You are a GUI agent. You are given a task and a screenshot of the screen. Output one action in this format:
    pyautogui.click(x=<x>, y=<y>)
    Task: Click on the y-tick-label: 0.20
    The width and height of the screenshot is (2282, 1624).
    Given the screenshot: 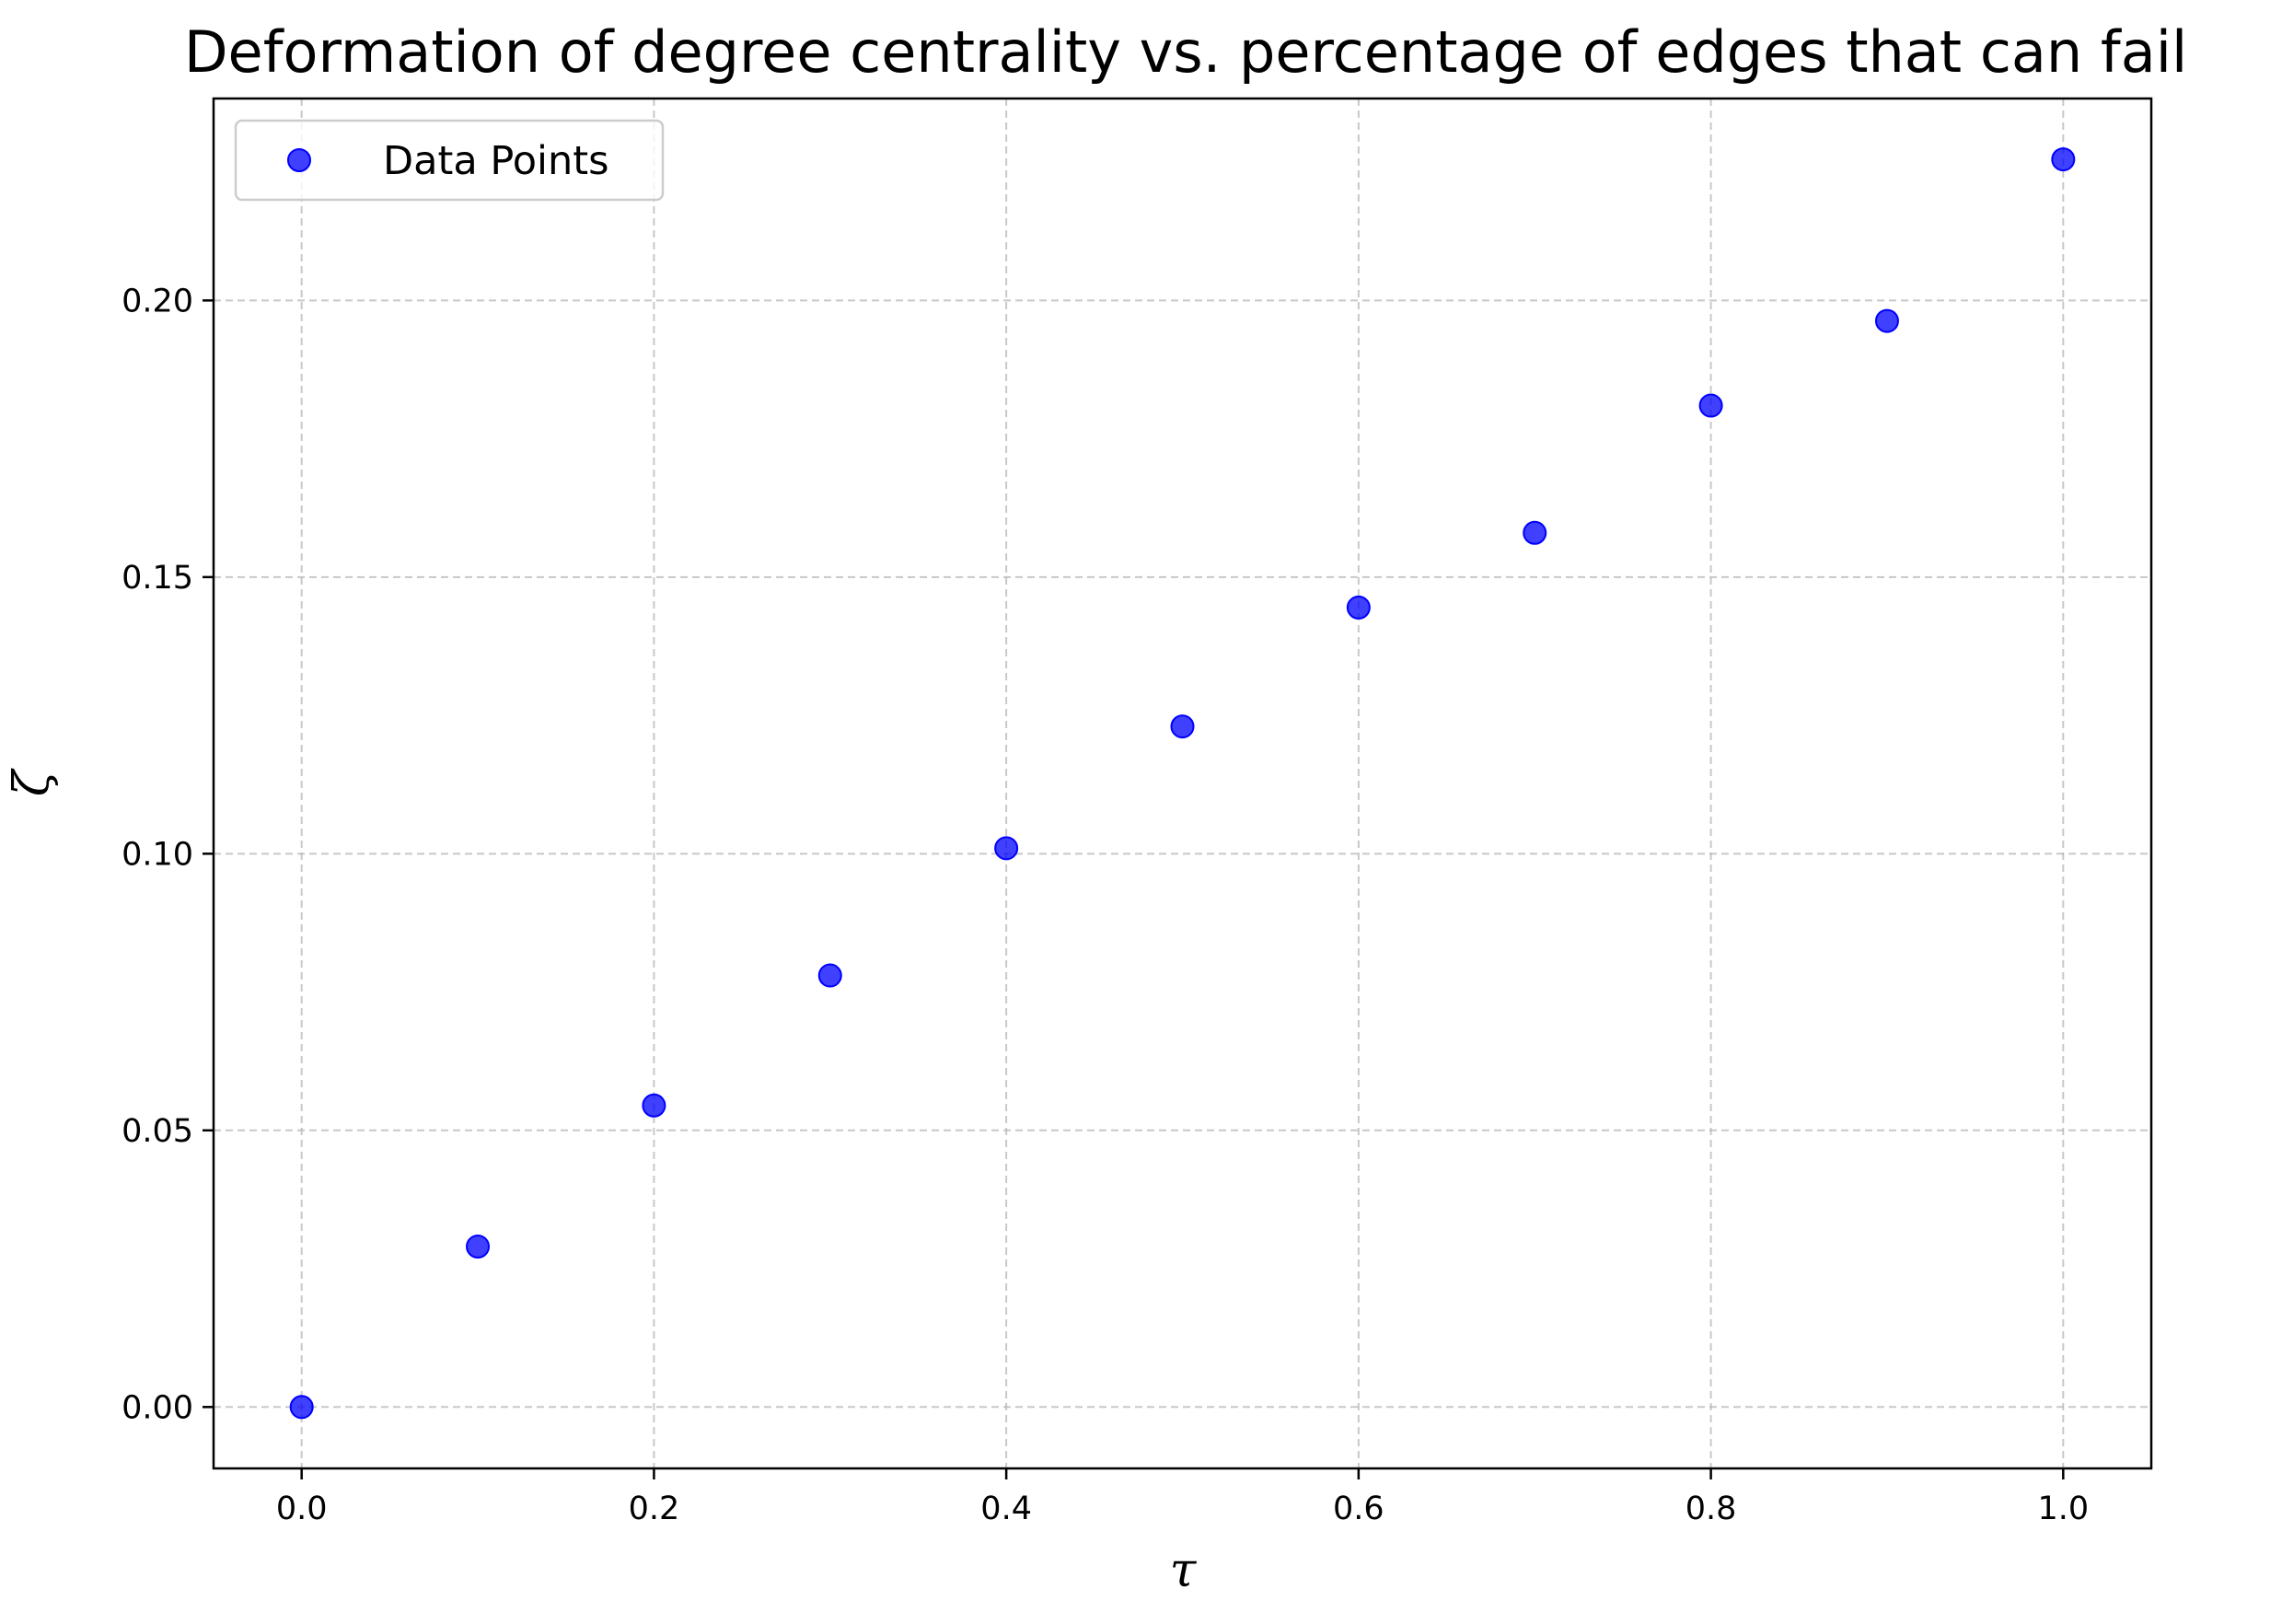 What is the action you would take?
    pyautogui.click(x=157, y=301)
    